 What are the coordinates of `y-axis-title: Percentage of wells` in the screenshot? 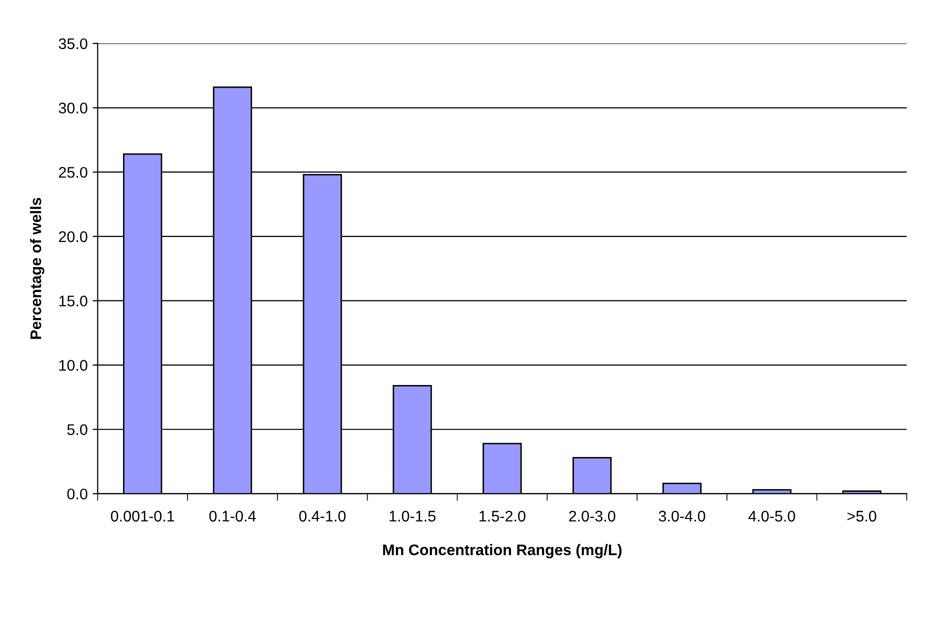 It's located at (37, 268).